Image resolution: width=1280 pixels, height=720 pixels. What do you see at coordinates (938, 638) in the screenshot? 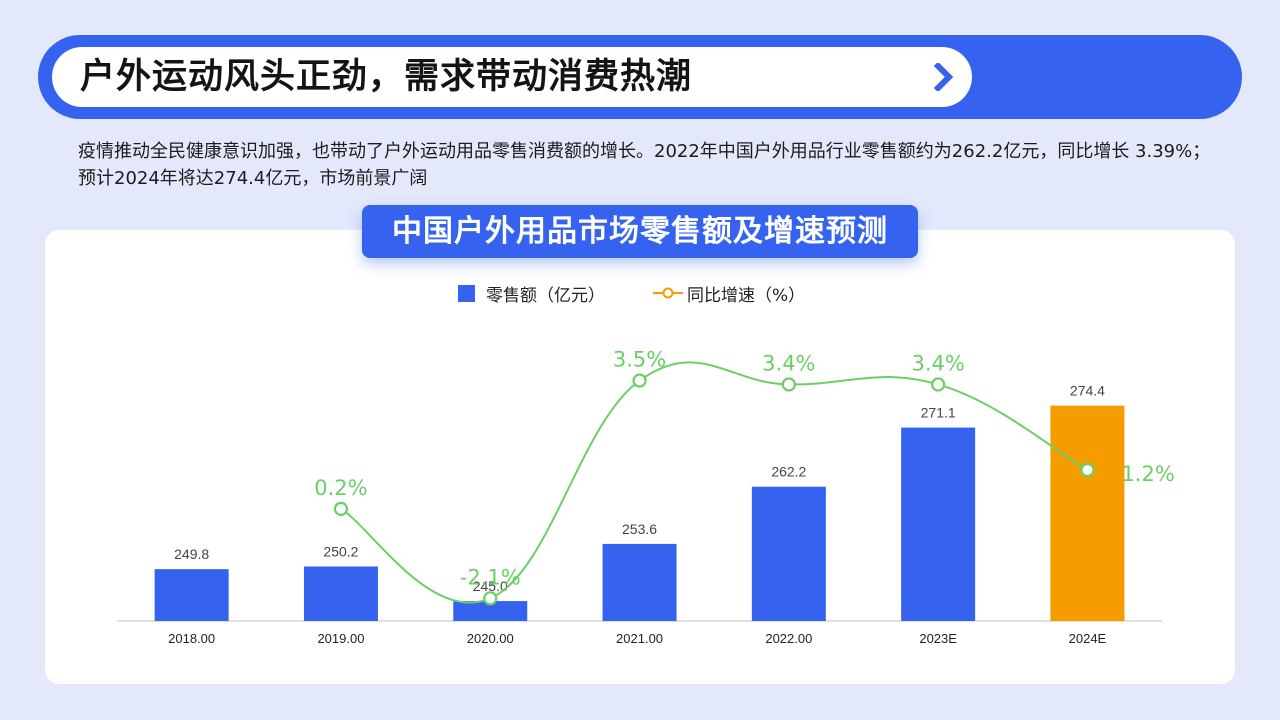
I see `x-tick-label: 2023E` at bounding box center [938, 638].